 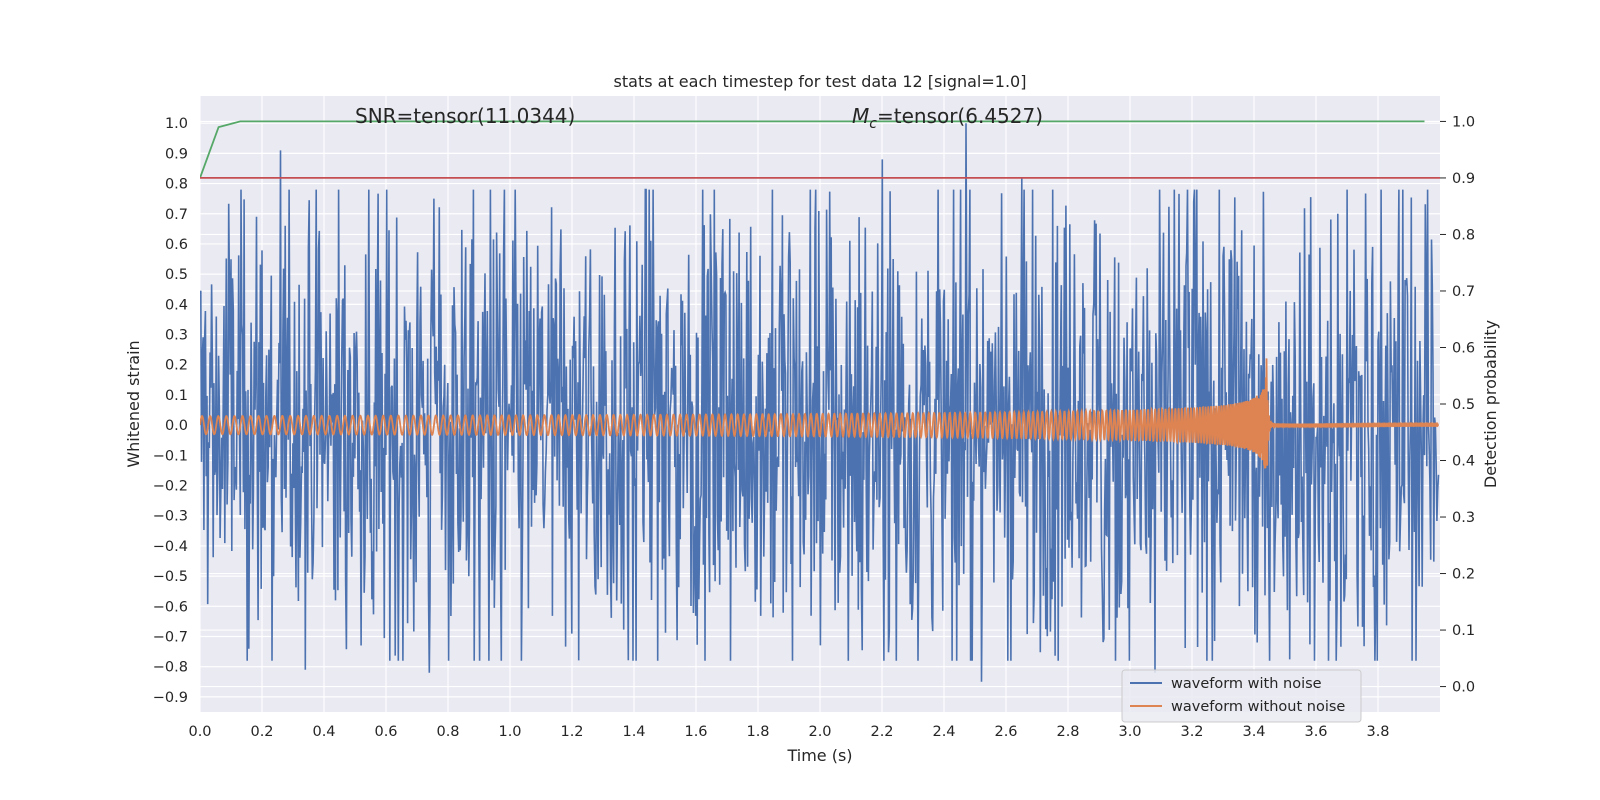 What do you see at coordinates (819, 755) in the screenshot?
I see `x-axis-label: Time (s)` at bounding box center [819, 755].